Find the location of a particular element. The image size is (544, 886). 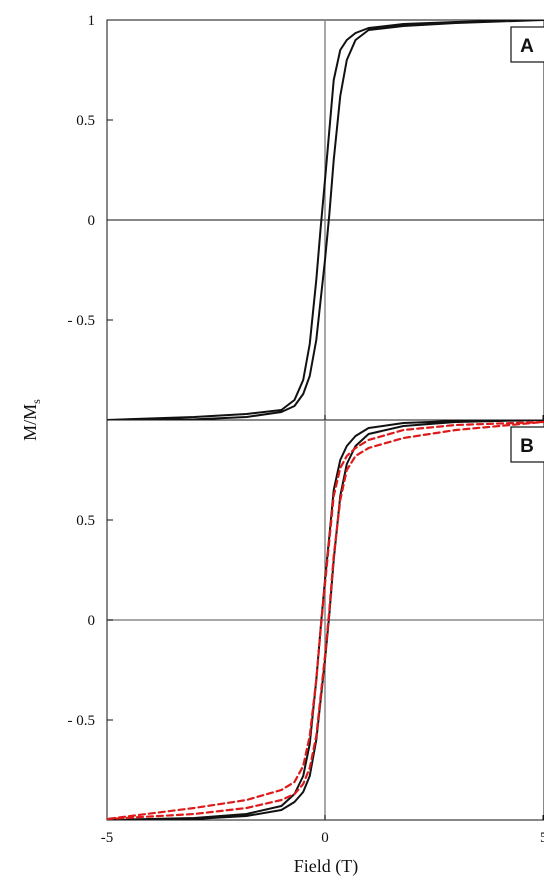

x-tick-label: 5 is located at coordinates (542, 838).